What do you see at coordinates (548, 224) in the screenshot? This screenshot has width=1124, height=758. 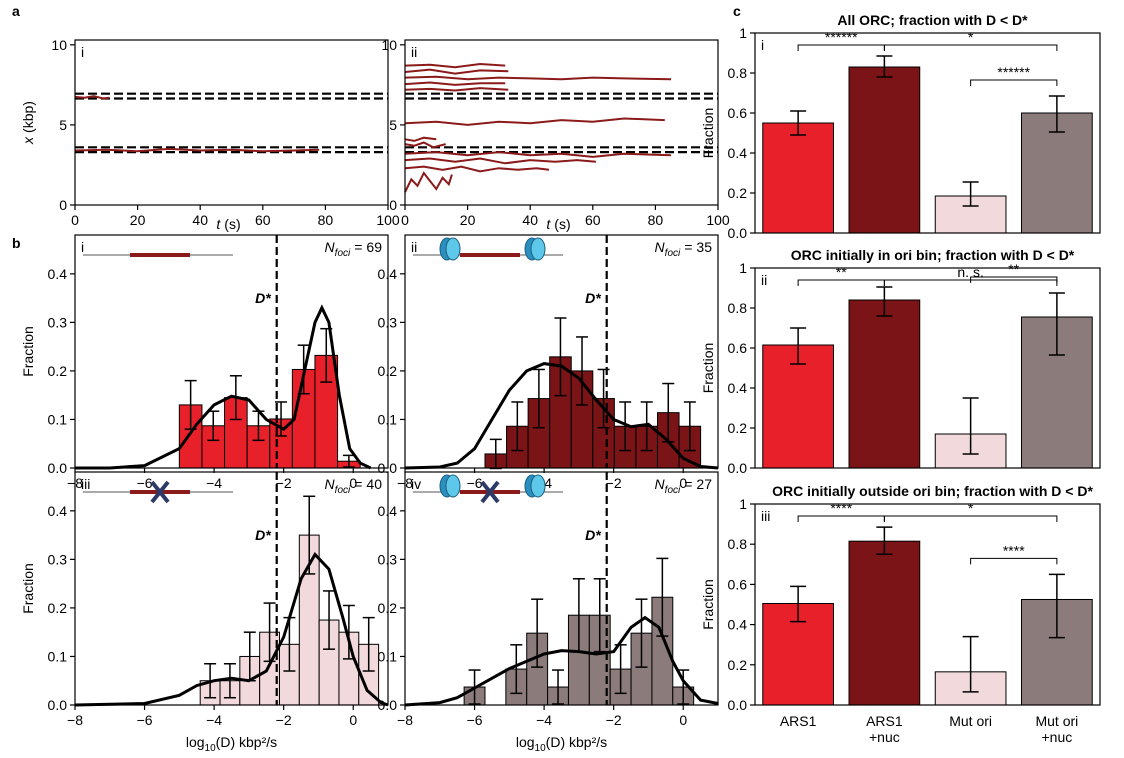 I see `x-label-var: t` at bounding box center [548, 224].